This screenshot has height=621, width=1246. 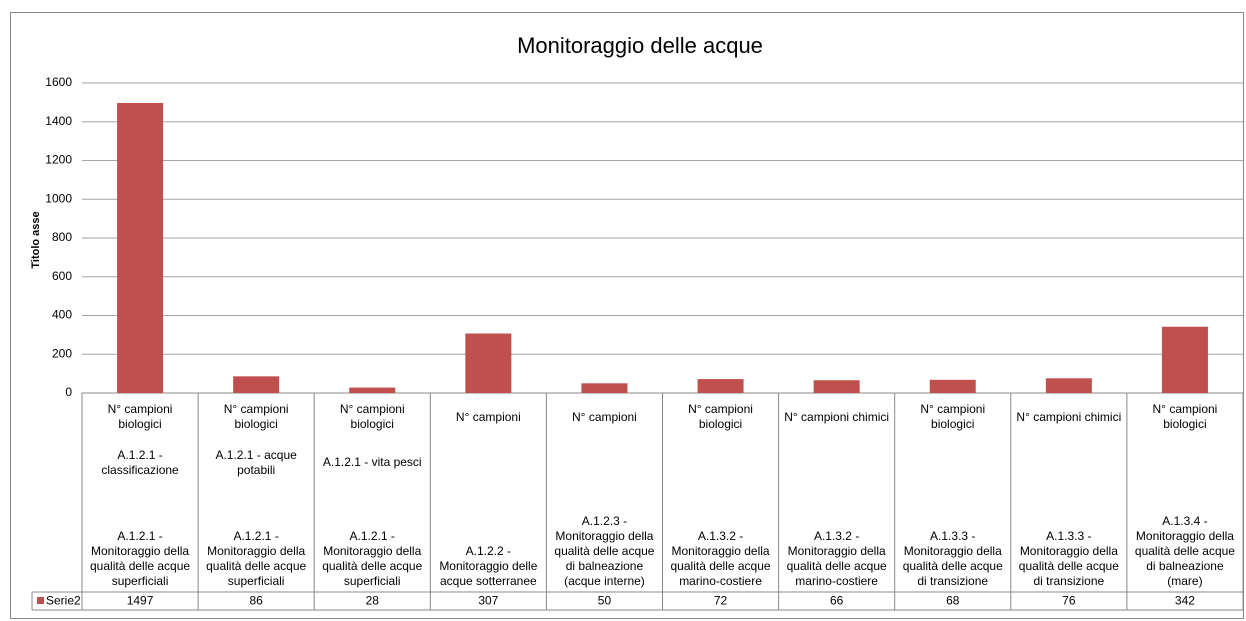 What do you see at coordinates (58, 82) in the screenshot?
I see `y-tick-label: 1600` at bounding box center [58, 82].